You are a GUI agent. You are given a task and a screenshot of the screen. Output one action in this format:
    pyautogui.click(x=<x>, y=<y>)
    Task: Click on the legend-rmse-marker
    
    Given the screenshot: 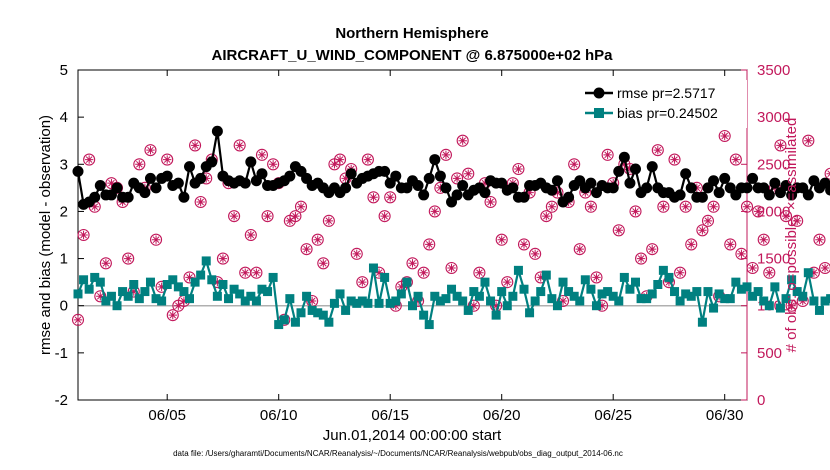 What is the action you would take?
    pyautogui.click(x=599, y=93)
    